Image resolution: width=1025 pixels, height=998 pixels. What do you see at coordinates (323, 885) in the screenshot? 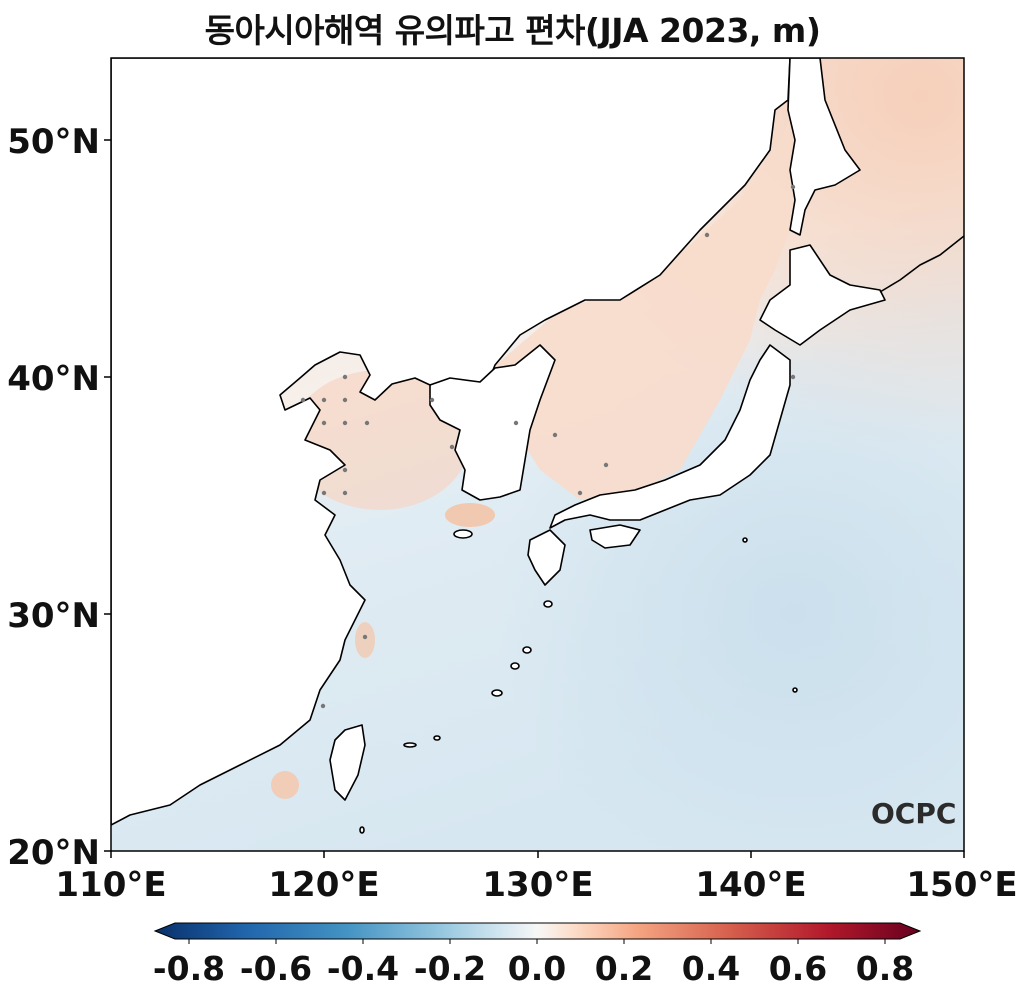
I see `x-tick-label: 120°E` at bounding box center [323, 885].